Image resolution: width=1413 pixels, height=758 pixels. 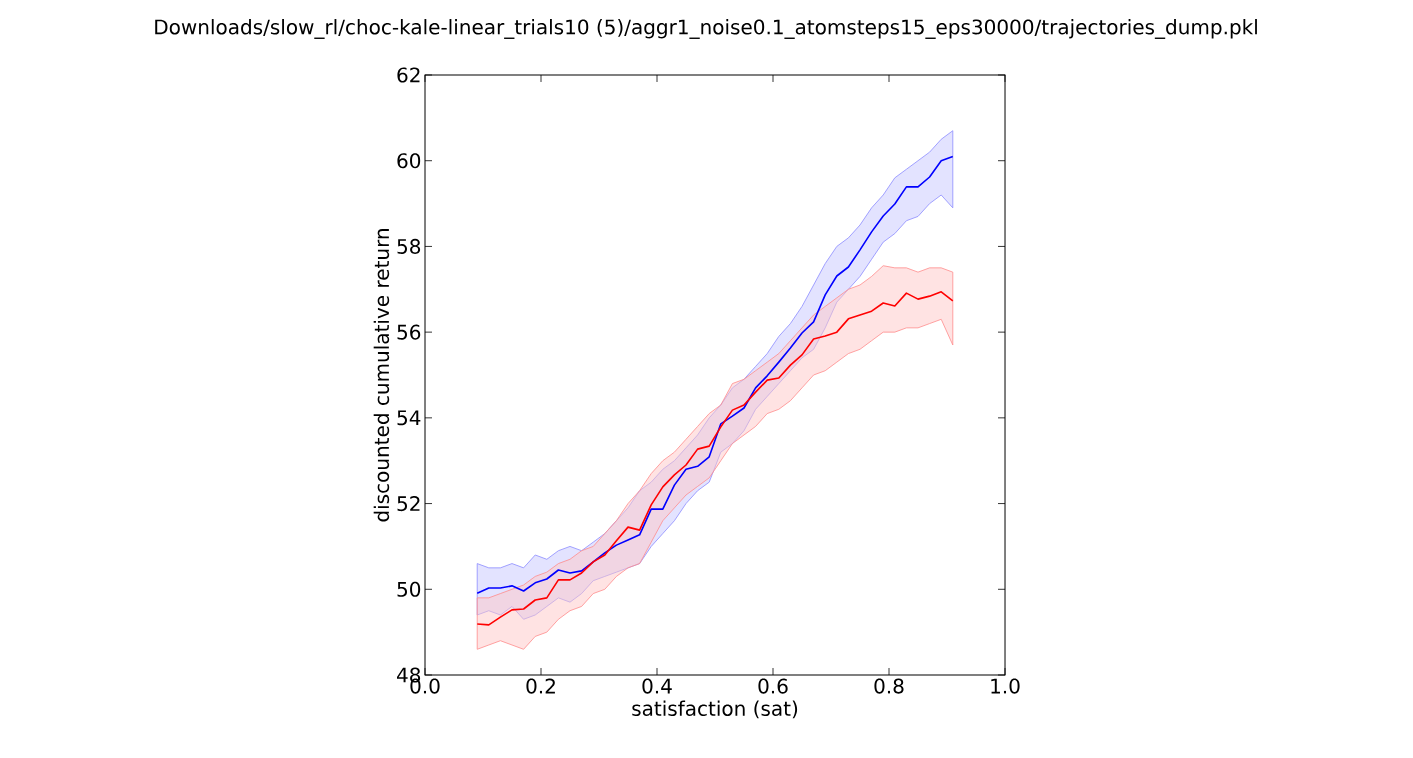 What do you see at coordinates (706, 29) in the screenshot?
I see `chart-title: Downloads/slow_rl/choc-kale-linear_trials10 (5)/aggr1_noise0.1_atomsteps15_eps30000/trajectories_dump.pkl` at bounding box center [706, 29].